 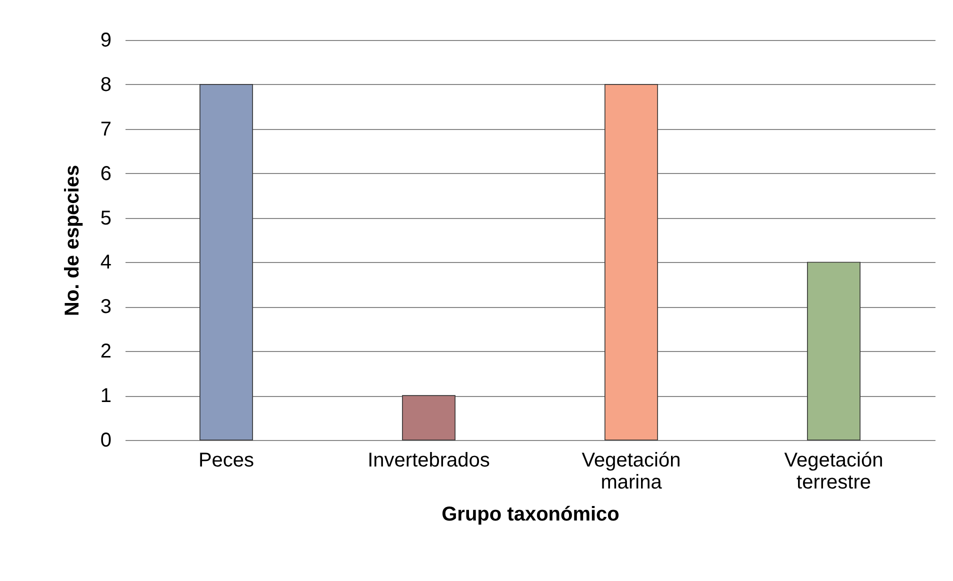 I want to click on x-axis-title: Grupo taxonómico, so click(x=531, y=515).